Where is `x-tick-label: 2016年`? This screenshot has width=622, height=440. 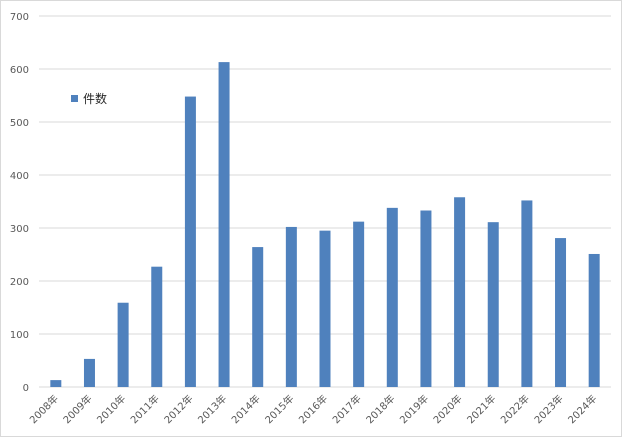 x-tick-label: 2016年 is located at coordinates (313, 409).